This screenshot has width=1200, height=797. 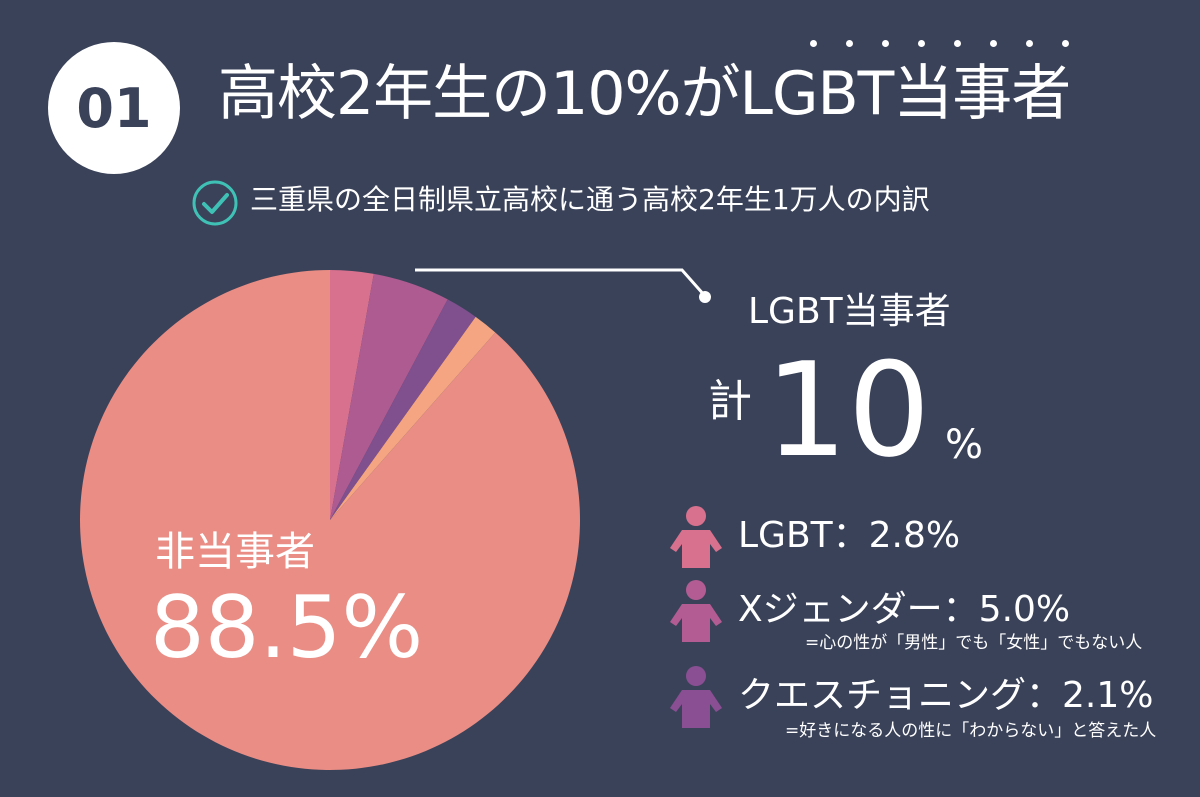 What do you see at coordinates (964, 445) in the screenshot?
I see `total-unit: %` at bounding box center [964, 445].